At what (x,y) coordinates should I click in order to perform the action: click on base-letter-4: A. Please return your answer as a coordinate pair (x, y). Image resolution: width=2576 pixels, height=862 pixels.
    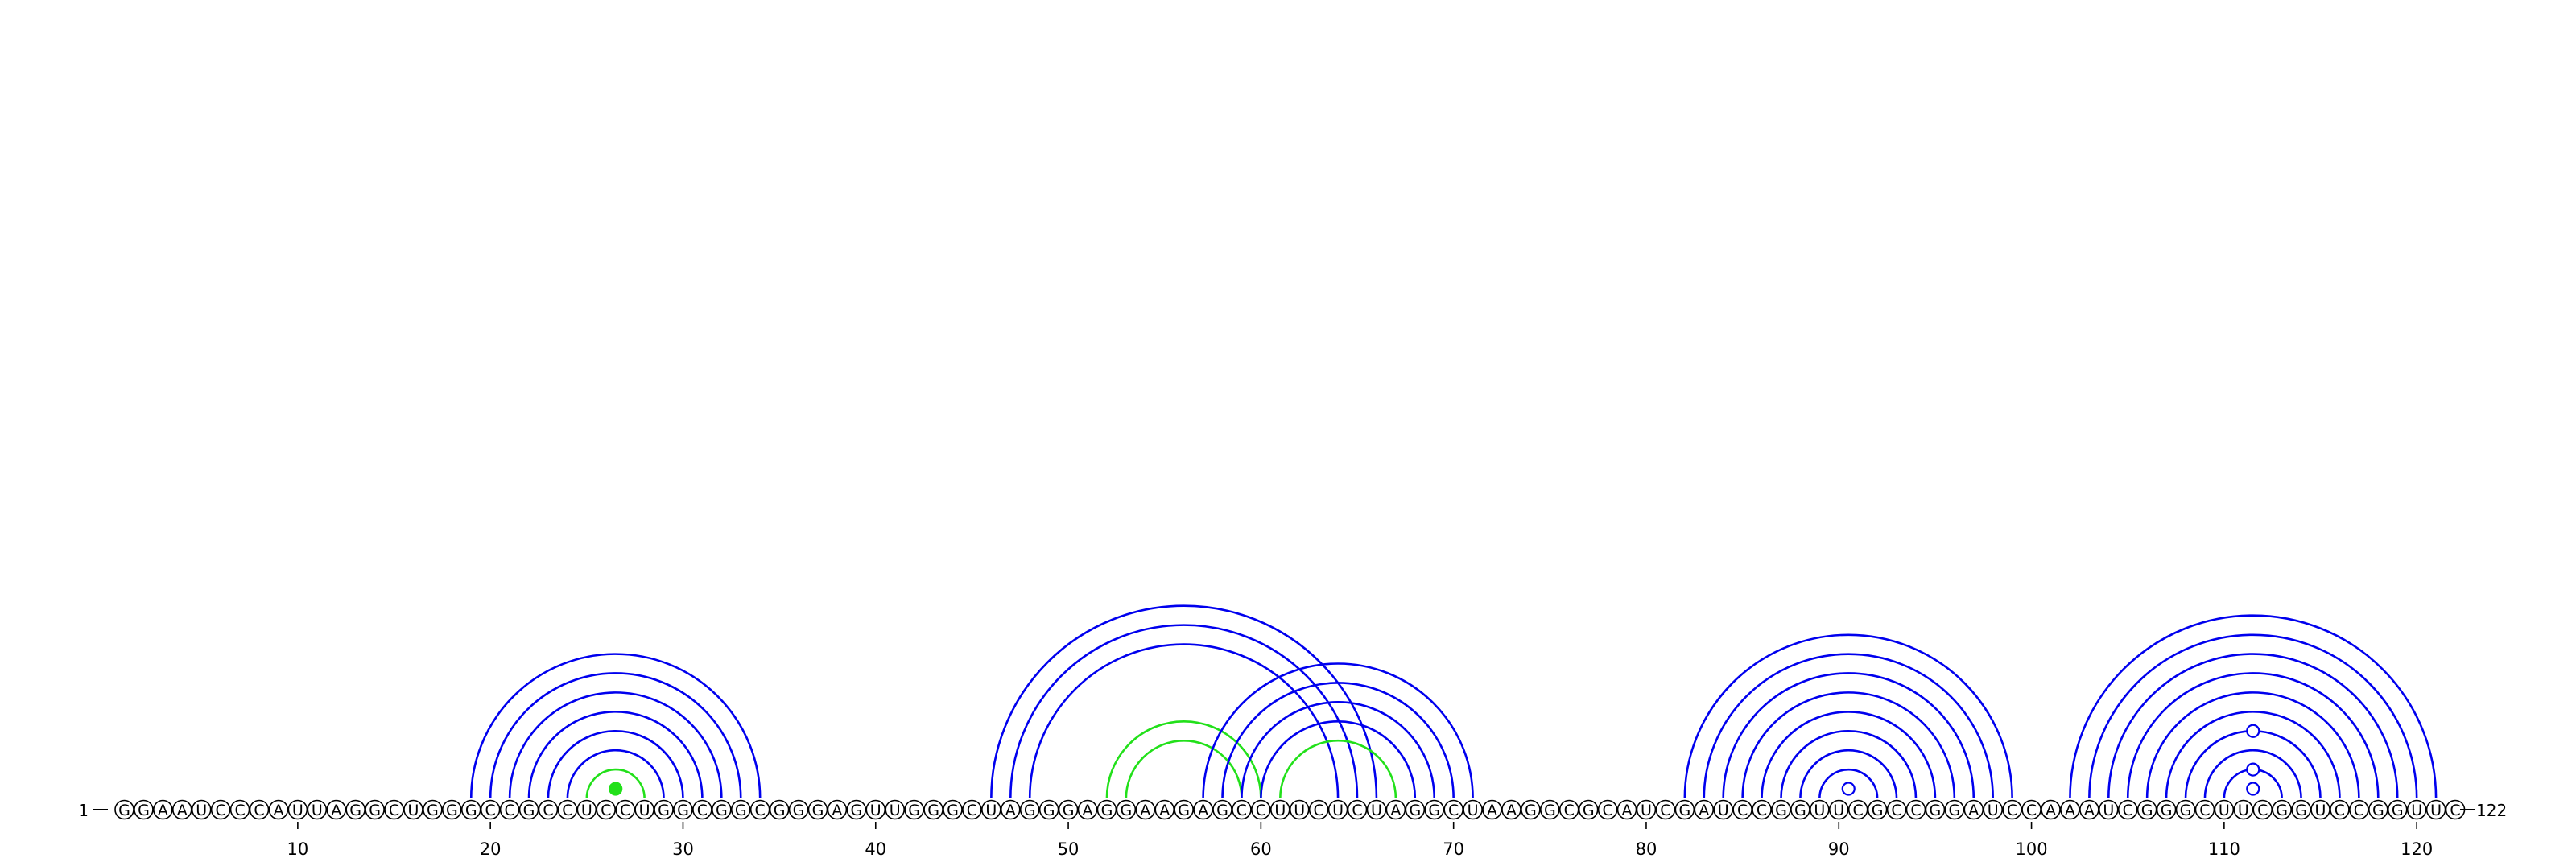
    Looking at the image, I should click on (182, 810).